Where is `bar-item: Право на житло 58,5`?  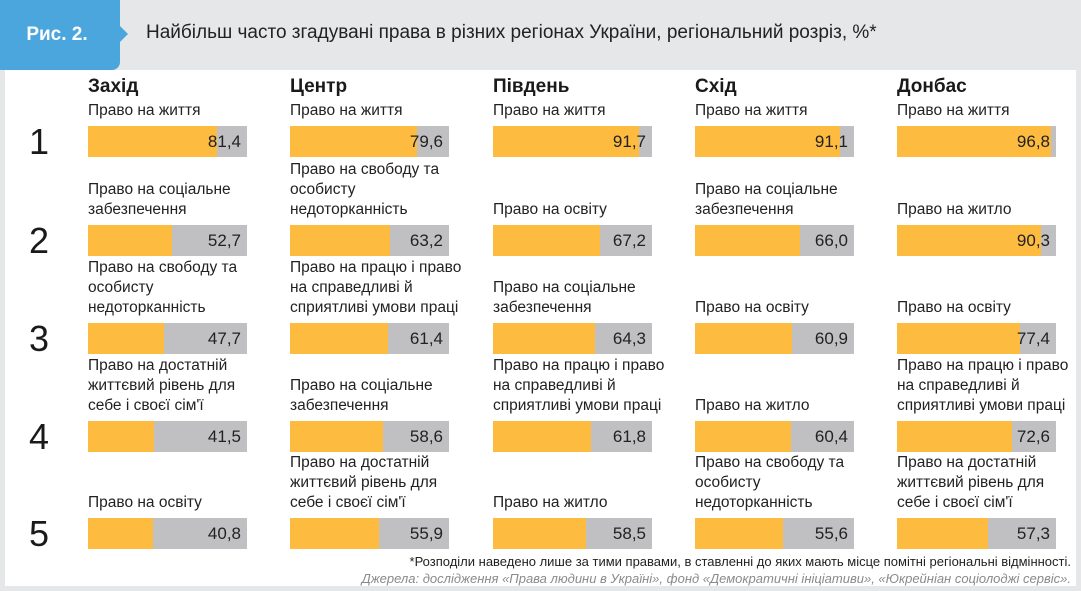 bar-item: Право на житло 58,5 is located at coordinates (573, 499).